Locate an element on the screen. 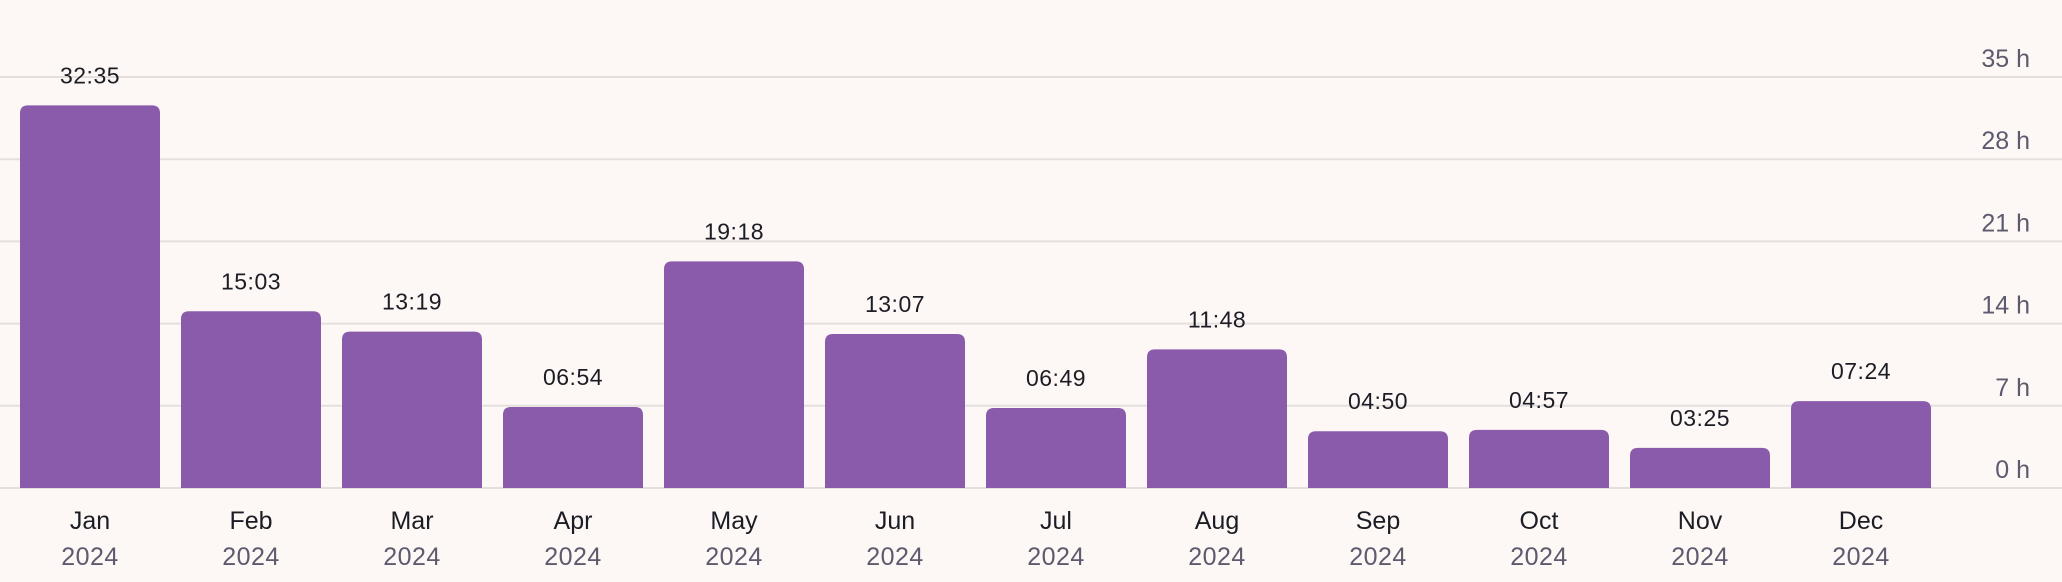 The height and width of the screenshot is (582, 2062). bar-apr is located at coordinates (573, 447).